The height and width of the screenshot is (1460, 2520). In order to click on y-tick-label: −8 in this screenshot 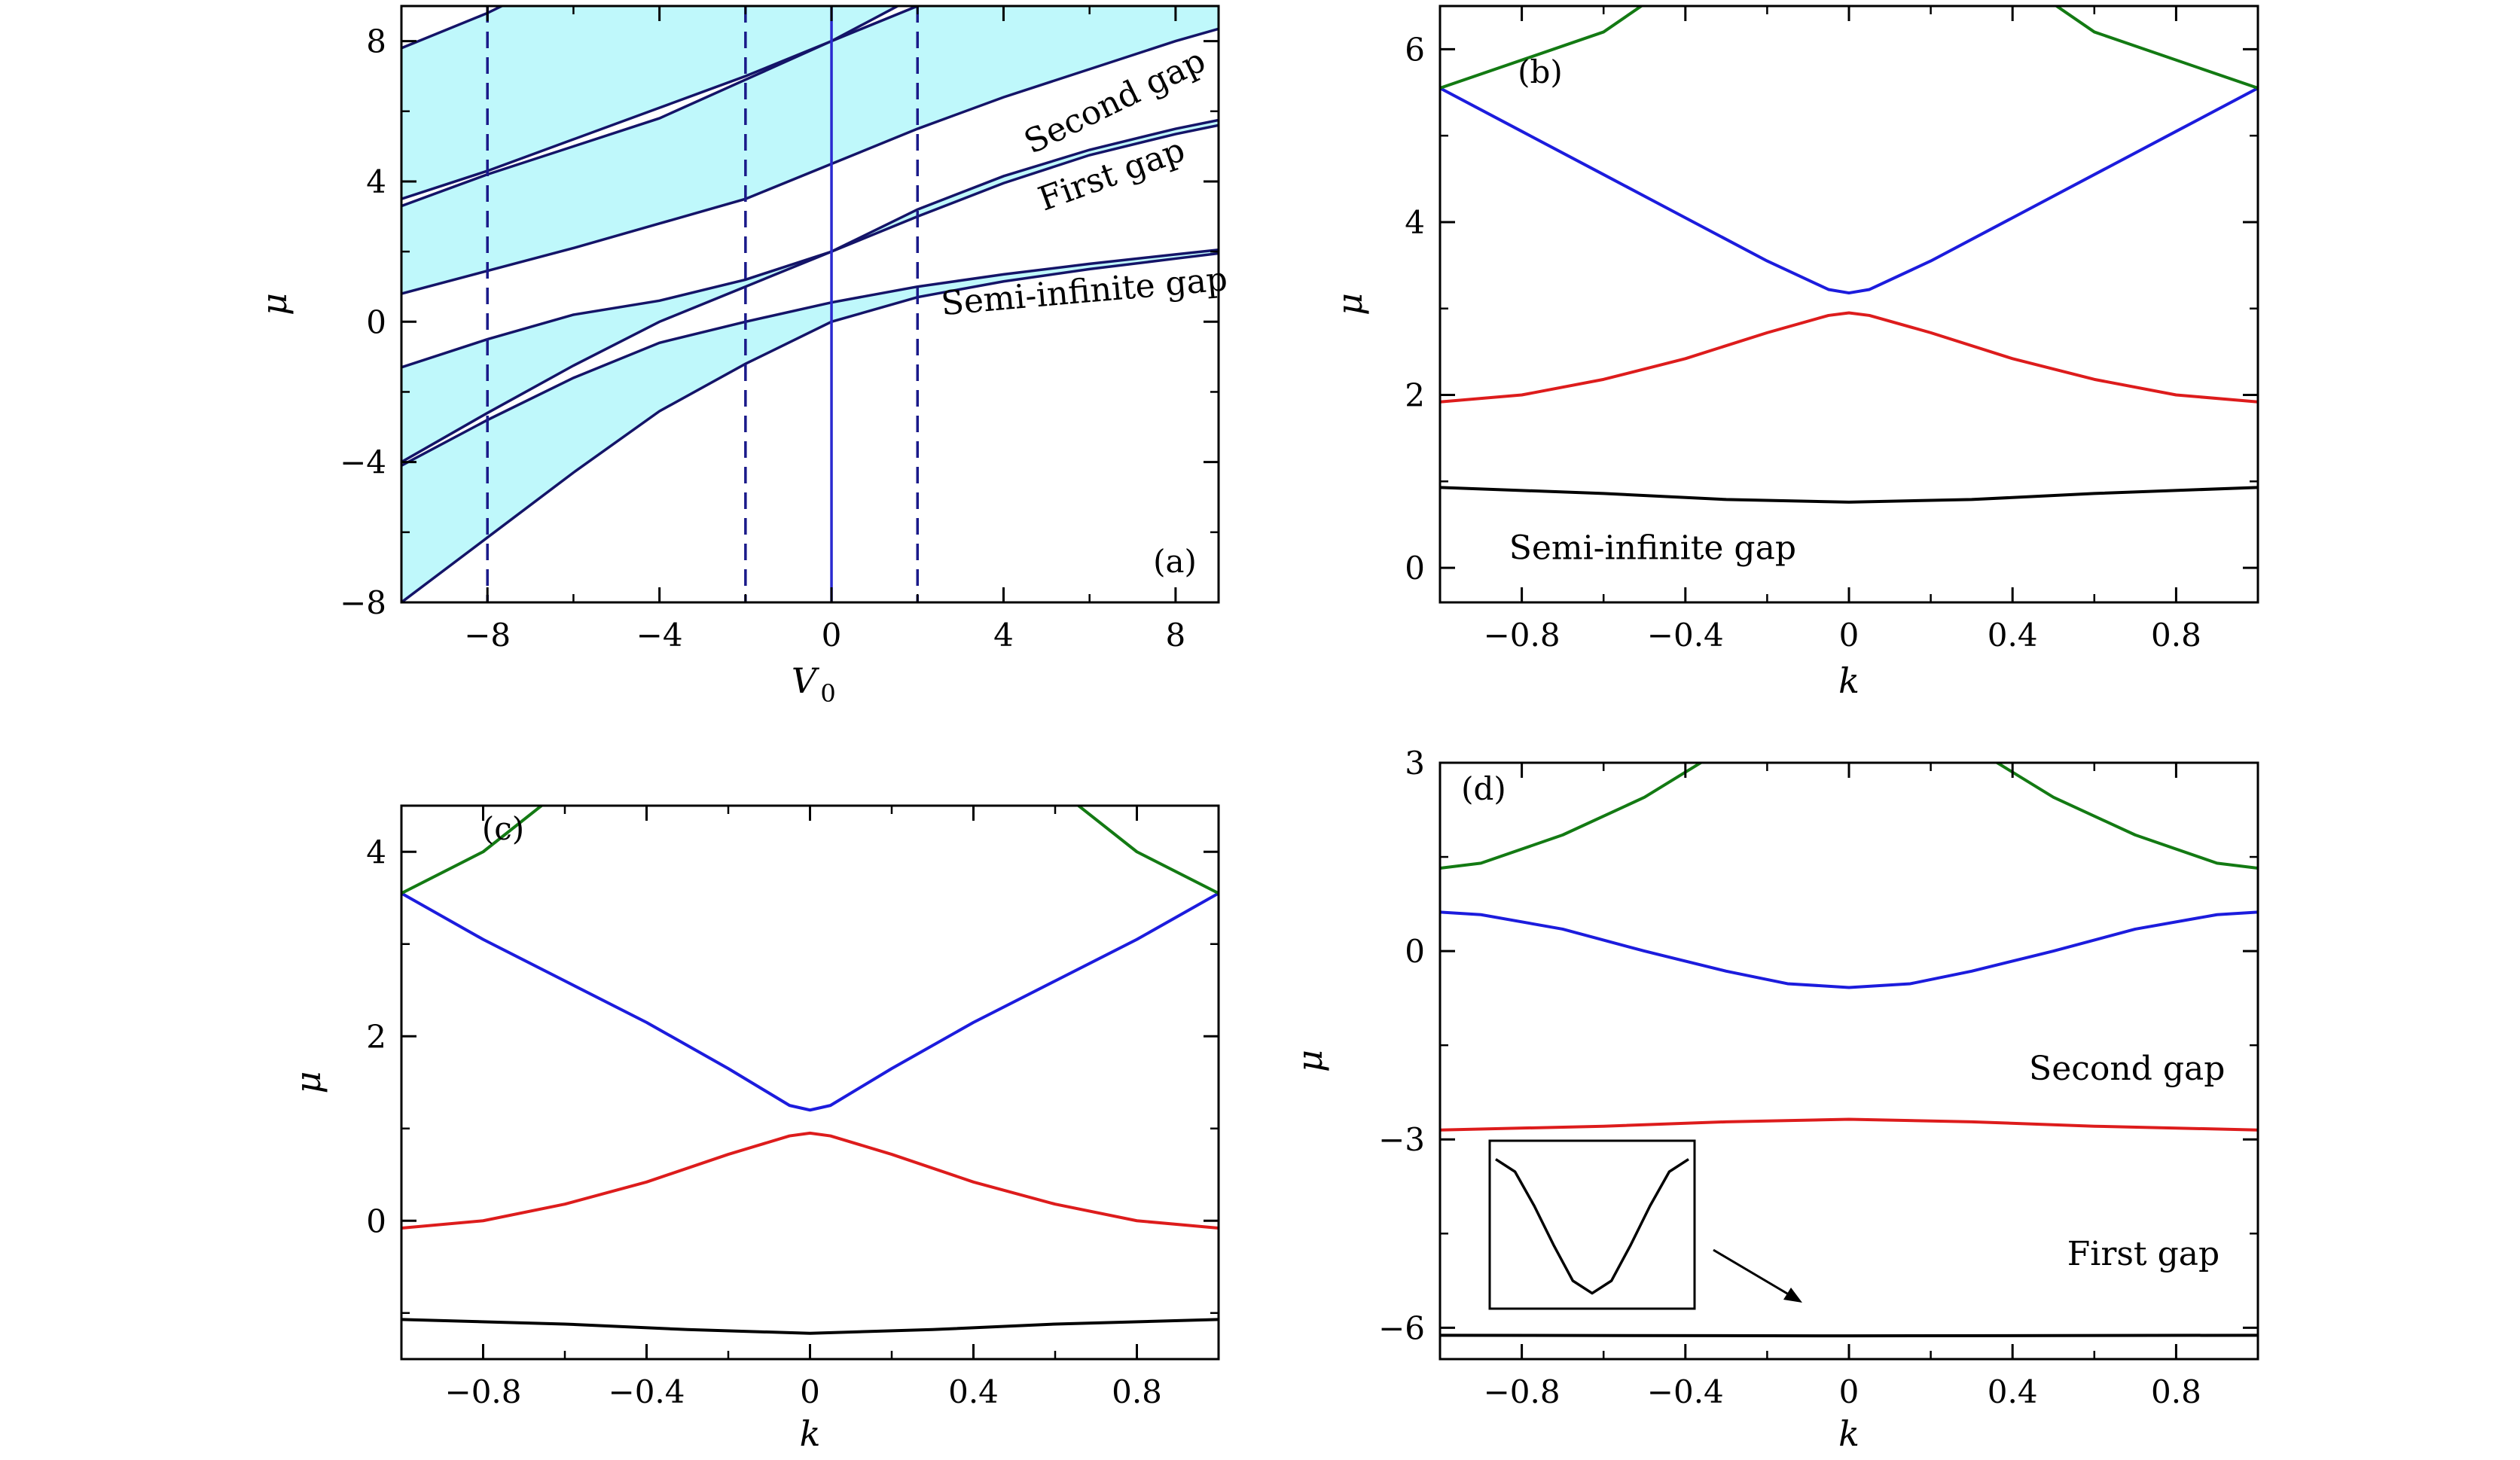, I will do `click(363, 602)`.